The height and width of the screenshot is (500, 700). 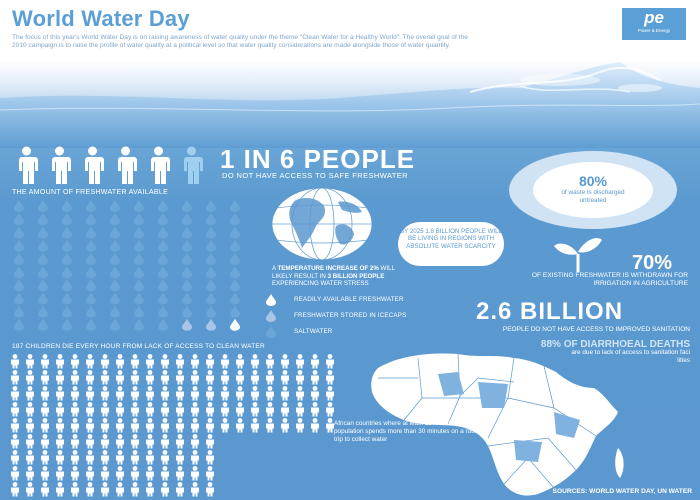 I want to click on globe-icon, so click(x=322, y=224).